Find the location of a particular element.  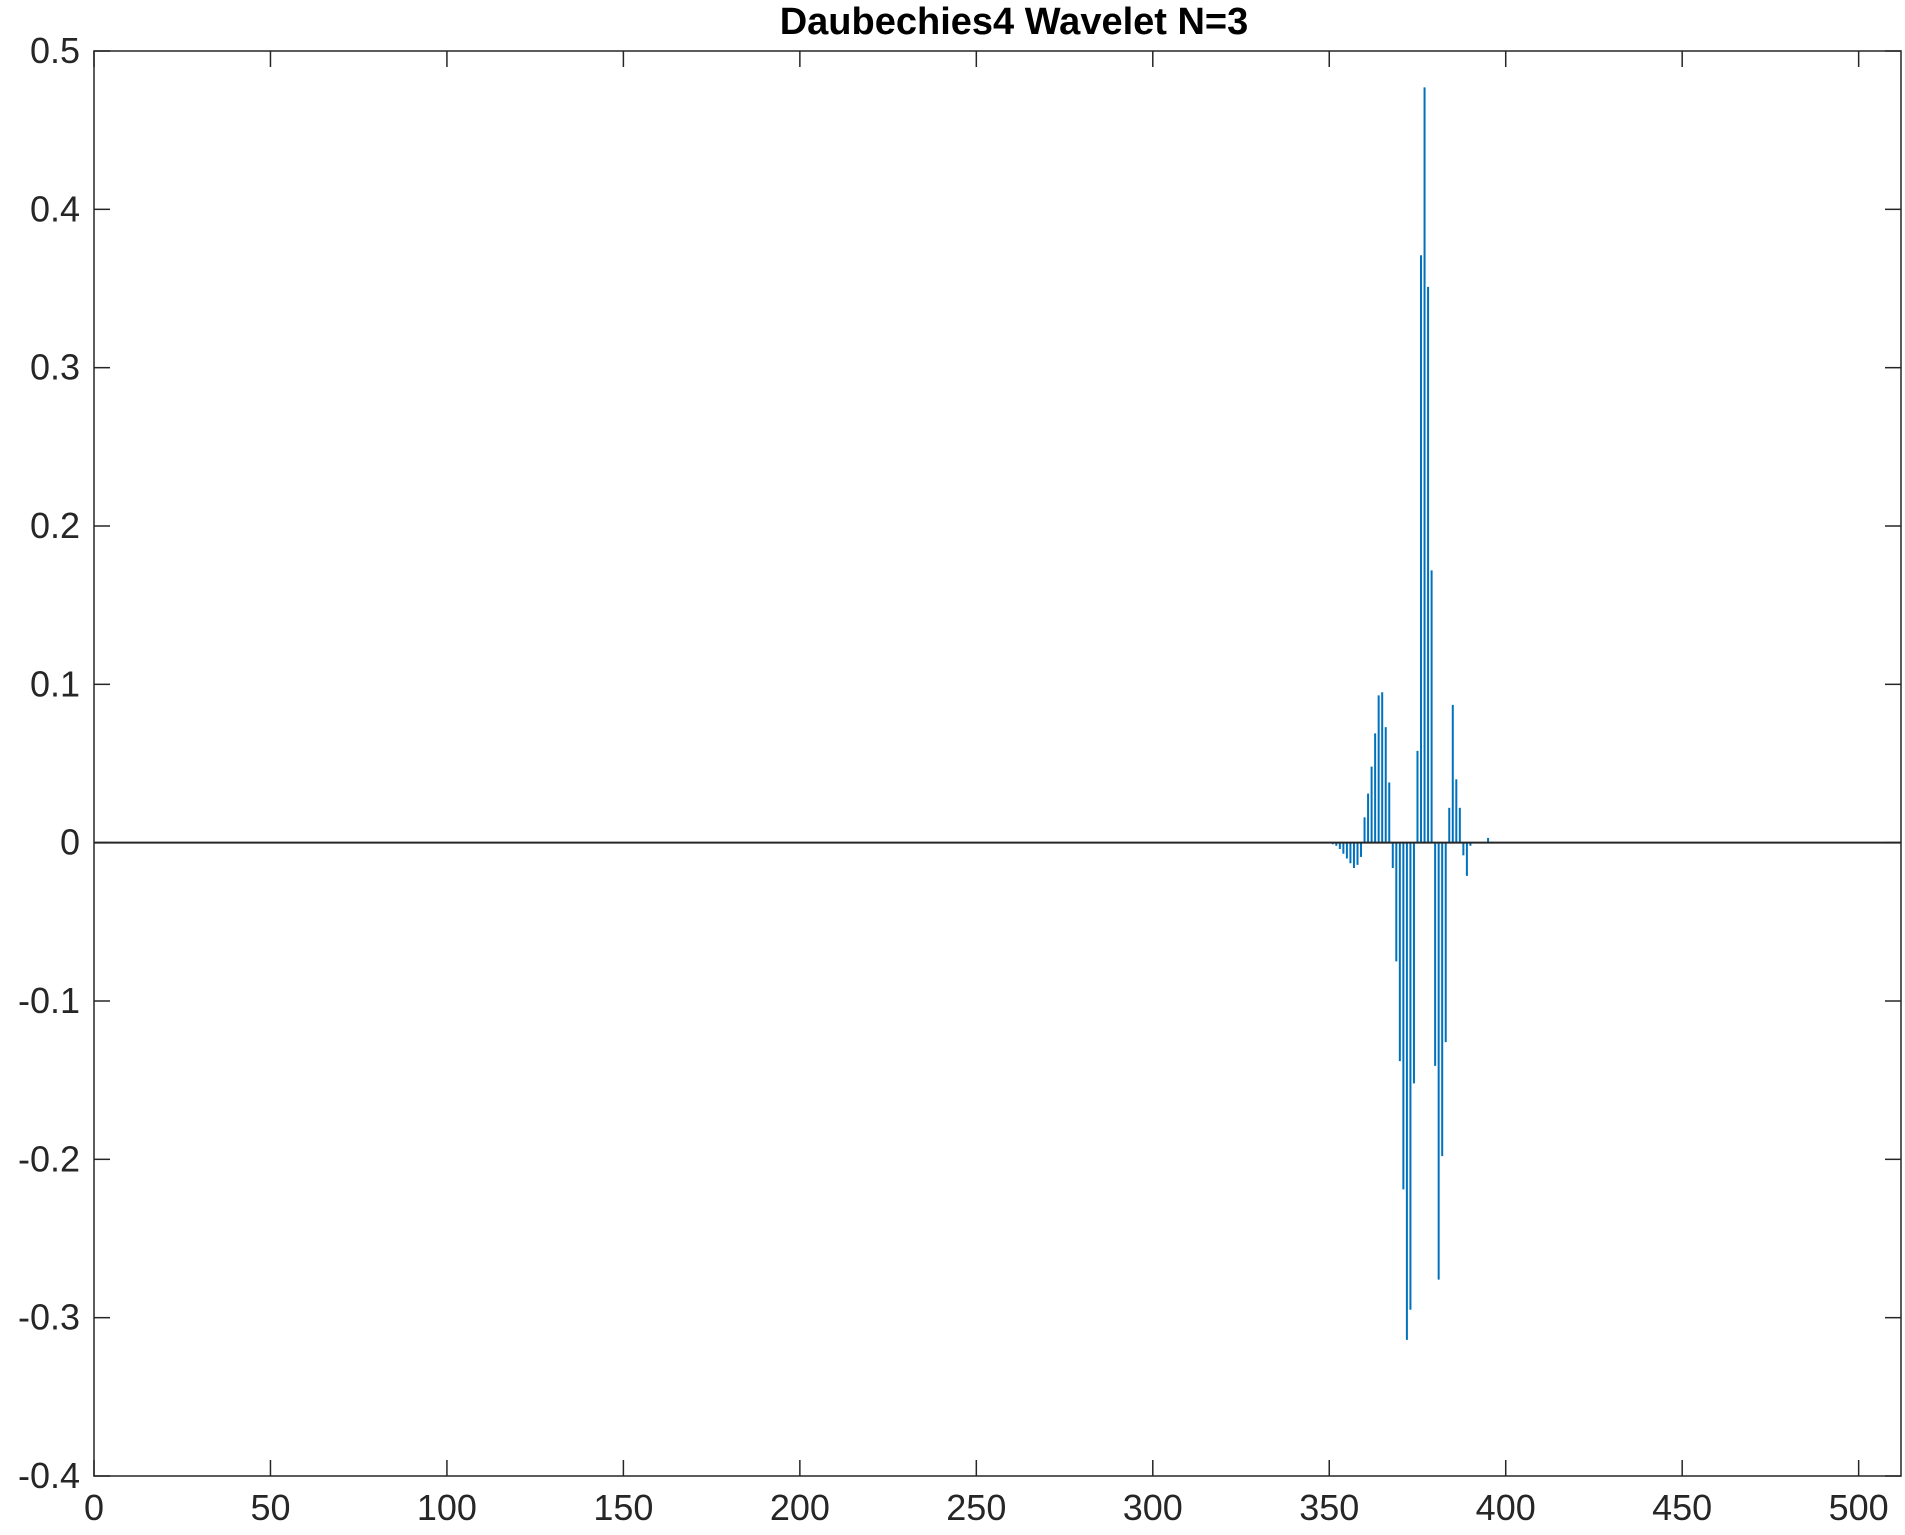

y-tick-label: -0.2 is located at coordinates (49, 1158).